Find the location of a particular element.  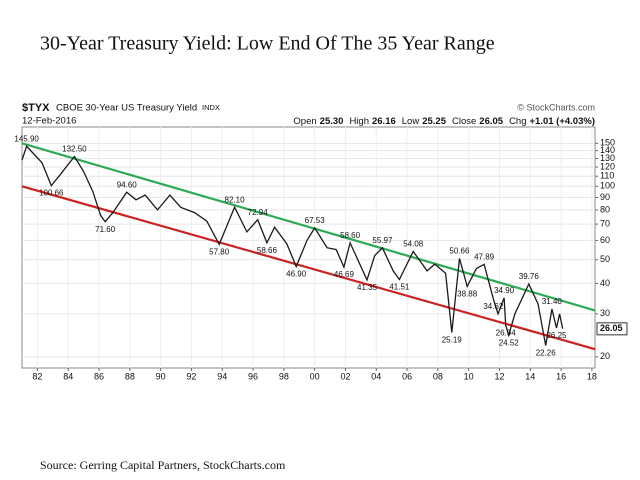

last-value-box is located at coordinates (612, 329).